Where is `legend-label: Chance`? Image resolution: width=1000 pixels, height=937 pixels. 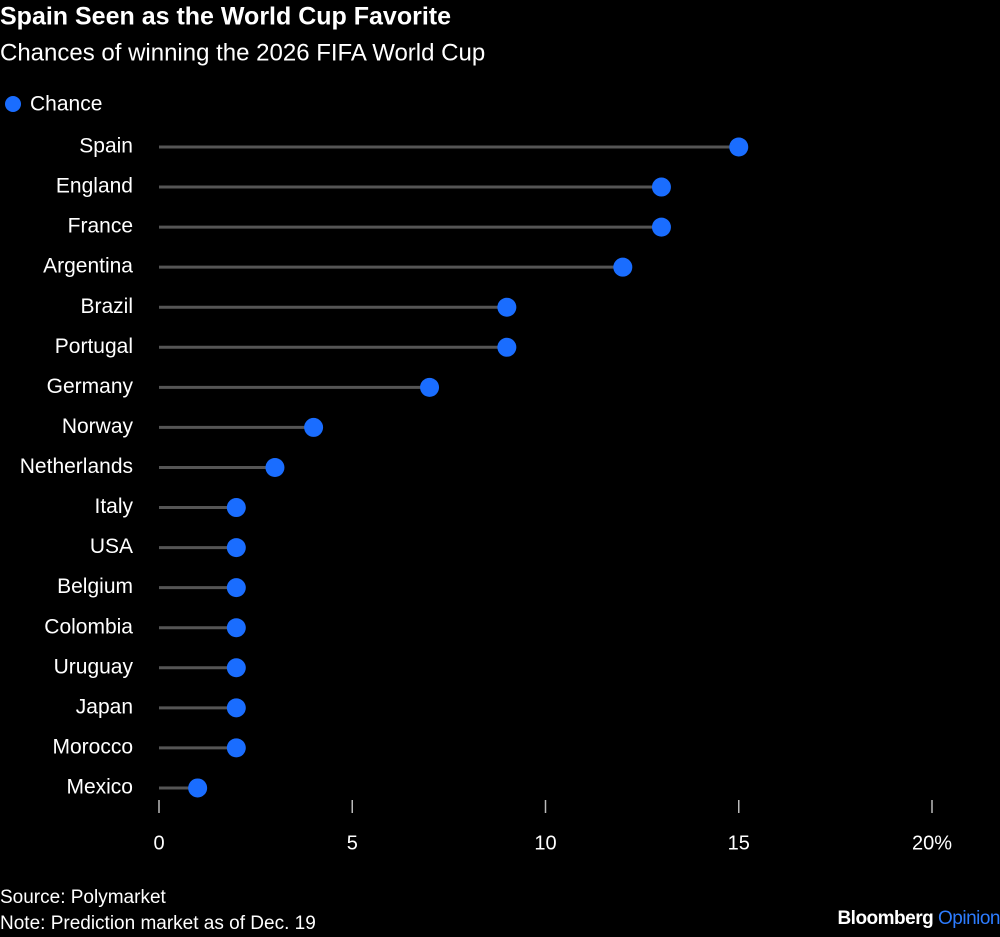 legend-label: Chance is located at coordinates (66, 104).